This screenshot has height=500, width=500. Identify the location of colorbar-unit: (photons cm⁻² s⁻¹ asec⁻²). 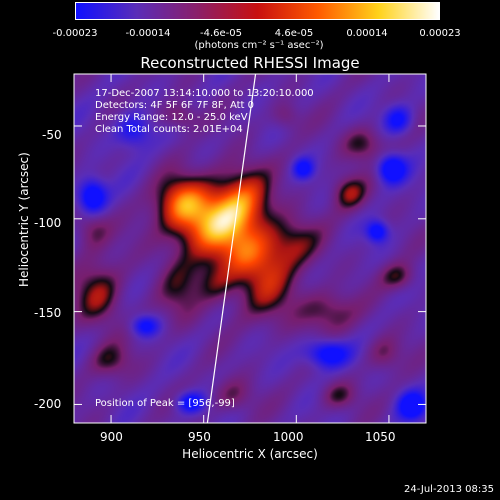
(259, 45).